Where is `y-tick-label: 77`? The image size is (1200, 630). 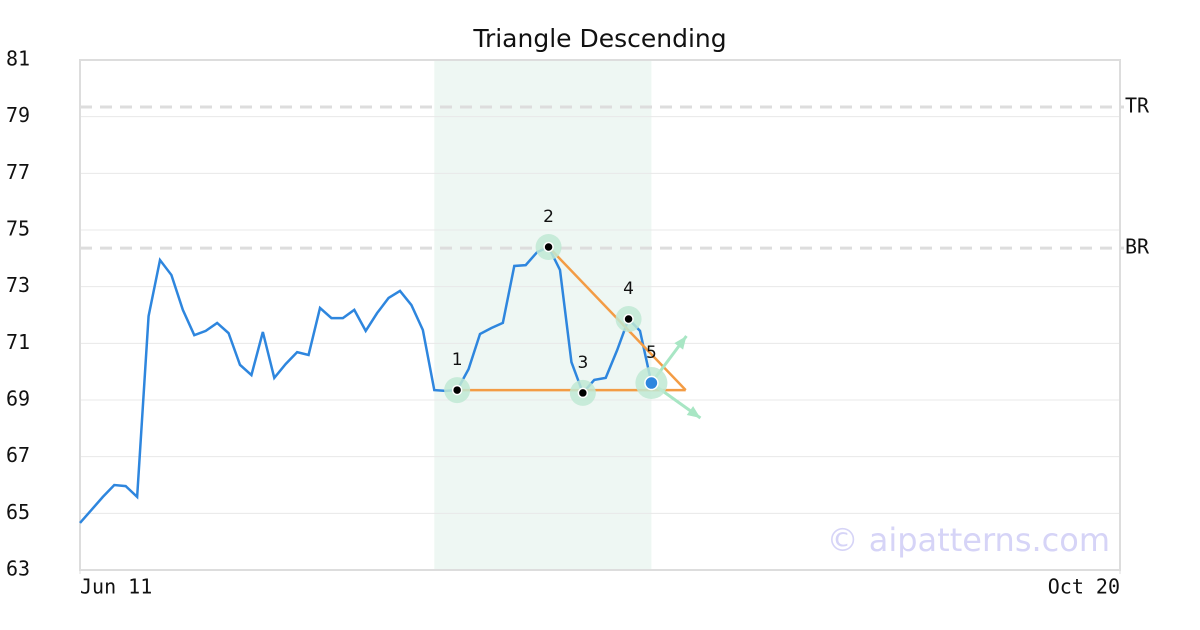
y-tick-label: 77 is located at coordinates (18, 172).